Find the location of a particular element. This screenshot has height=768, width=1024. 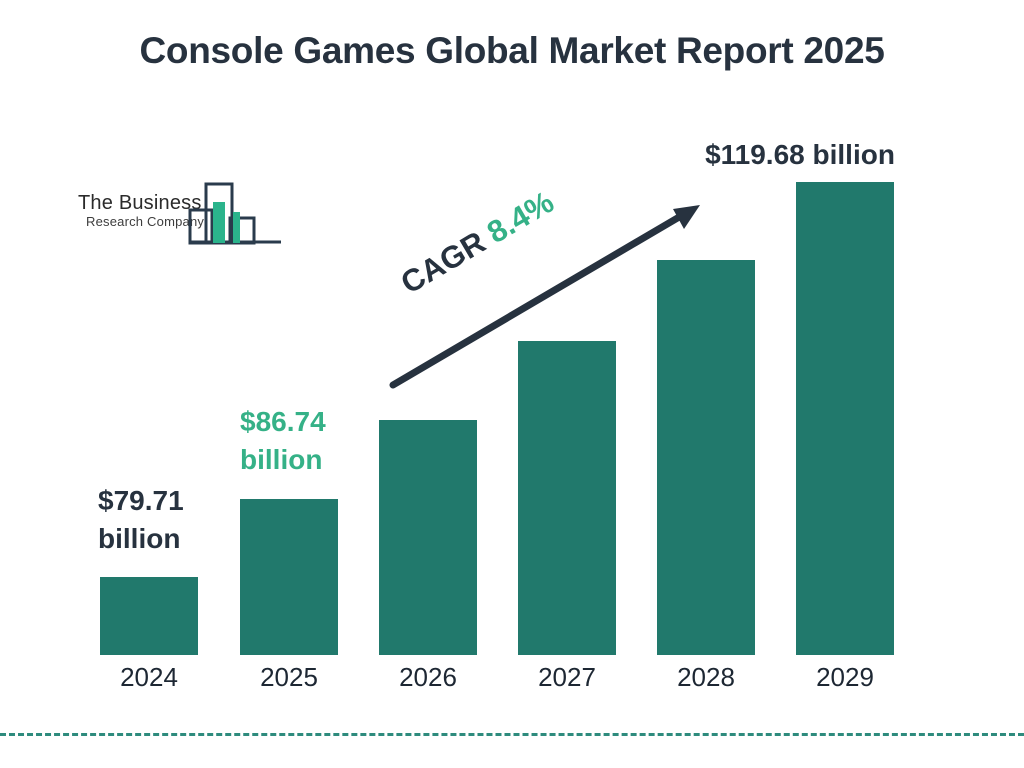

value-callout-2025-unit: billion is located at coordinates (281, 459).